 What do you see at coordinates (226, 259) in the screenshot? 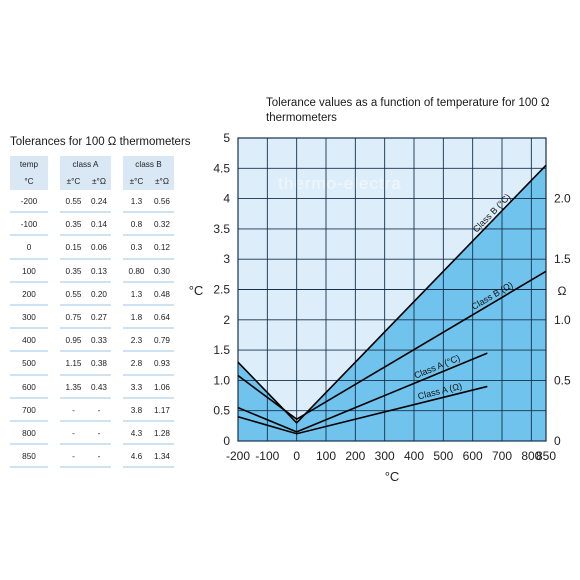
I see `y-left-tick-label: 3` at bounding box center [226, 259].